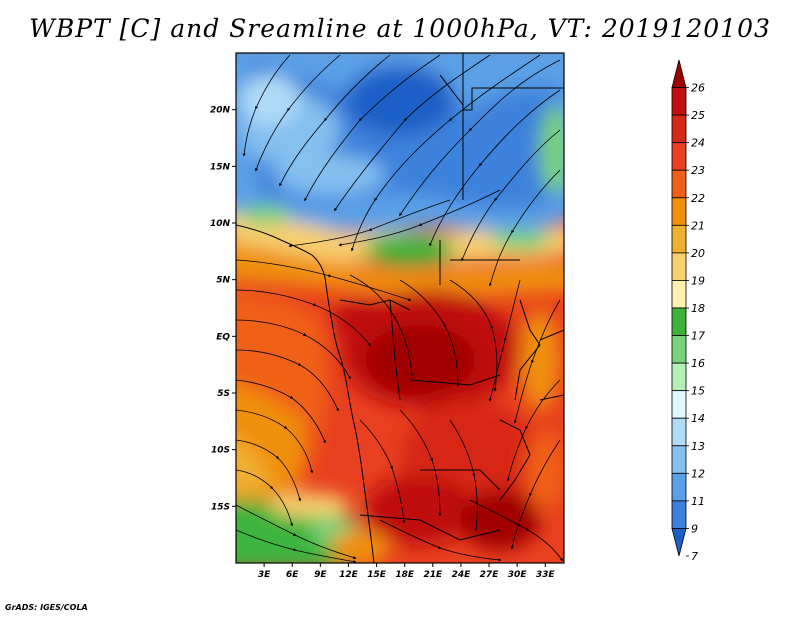  What do you see at coordinates (694, 556) in the screenshot?
I see `colorbar-label: 7` at bounding box center [694, 556].